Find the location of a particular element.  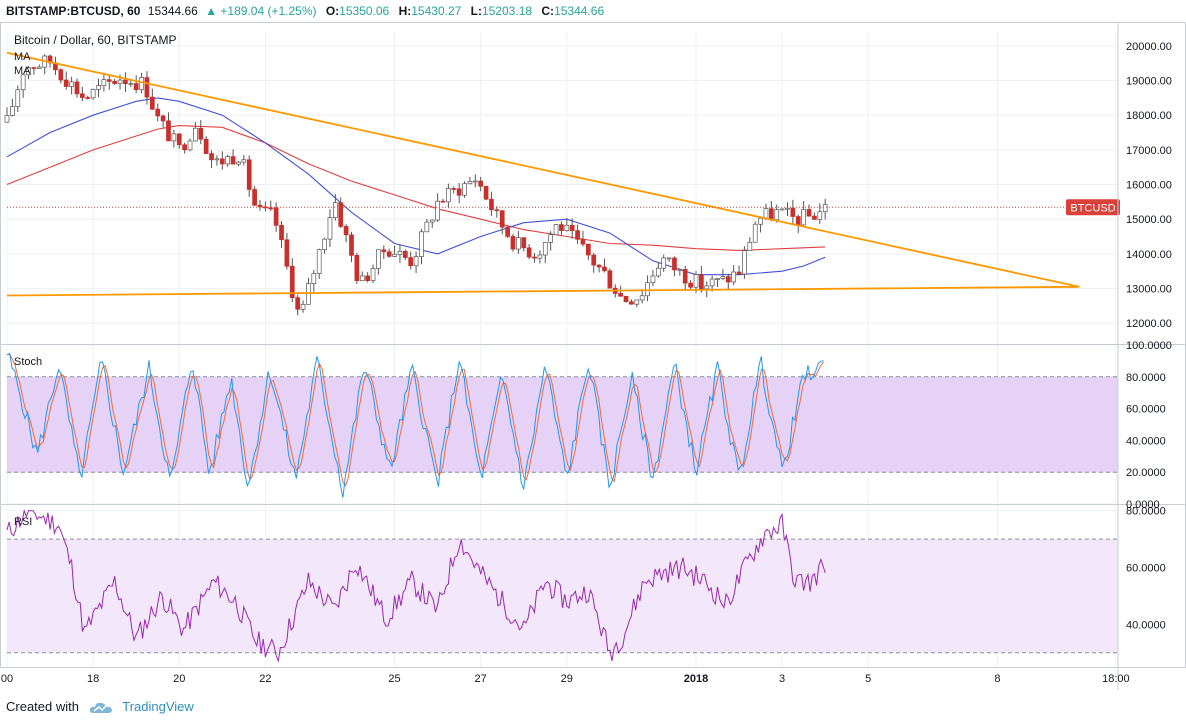

open-value: 15350.06 is located at coordinates (364, 11).